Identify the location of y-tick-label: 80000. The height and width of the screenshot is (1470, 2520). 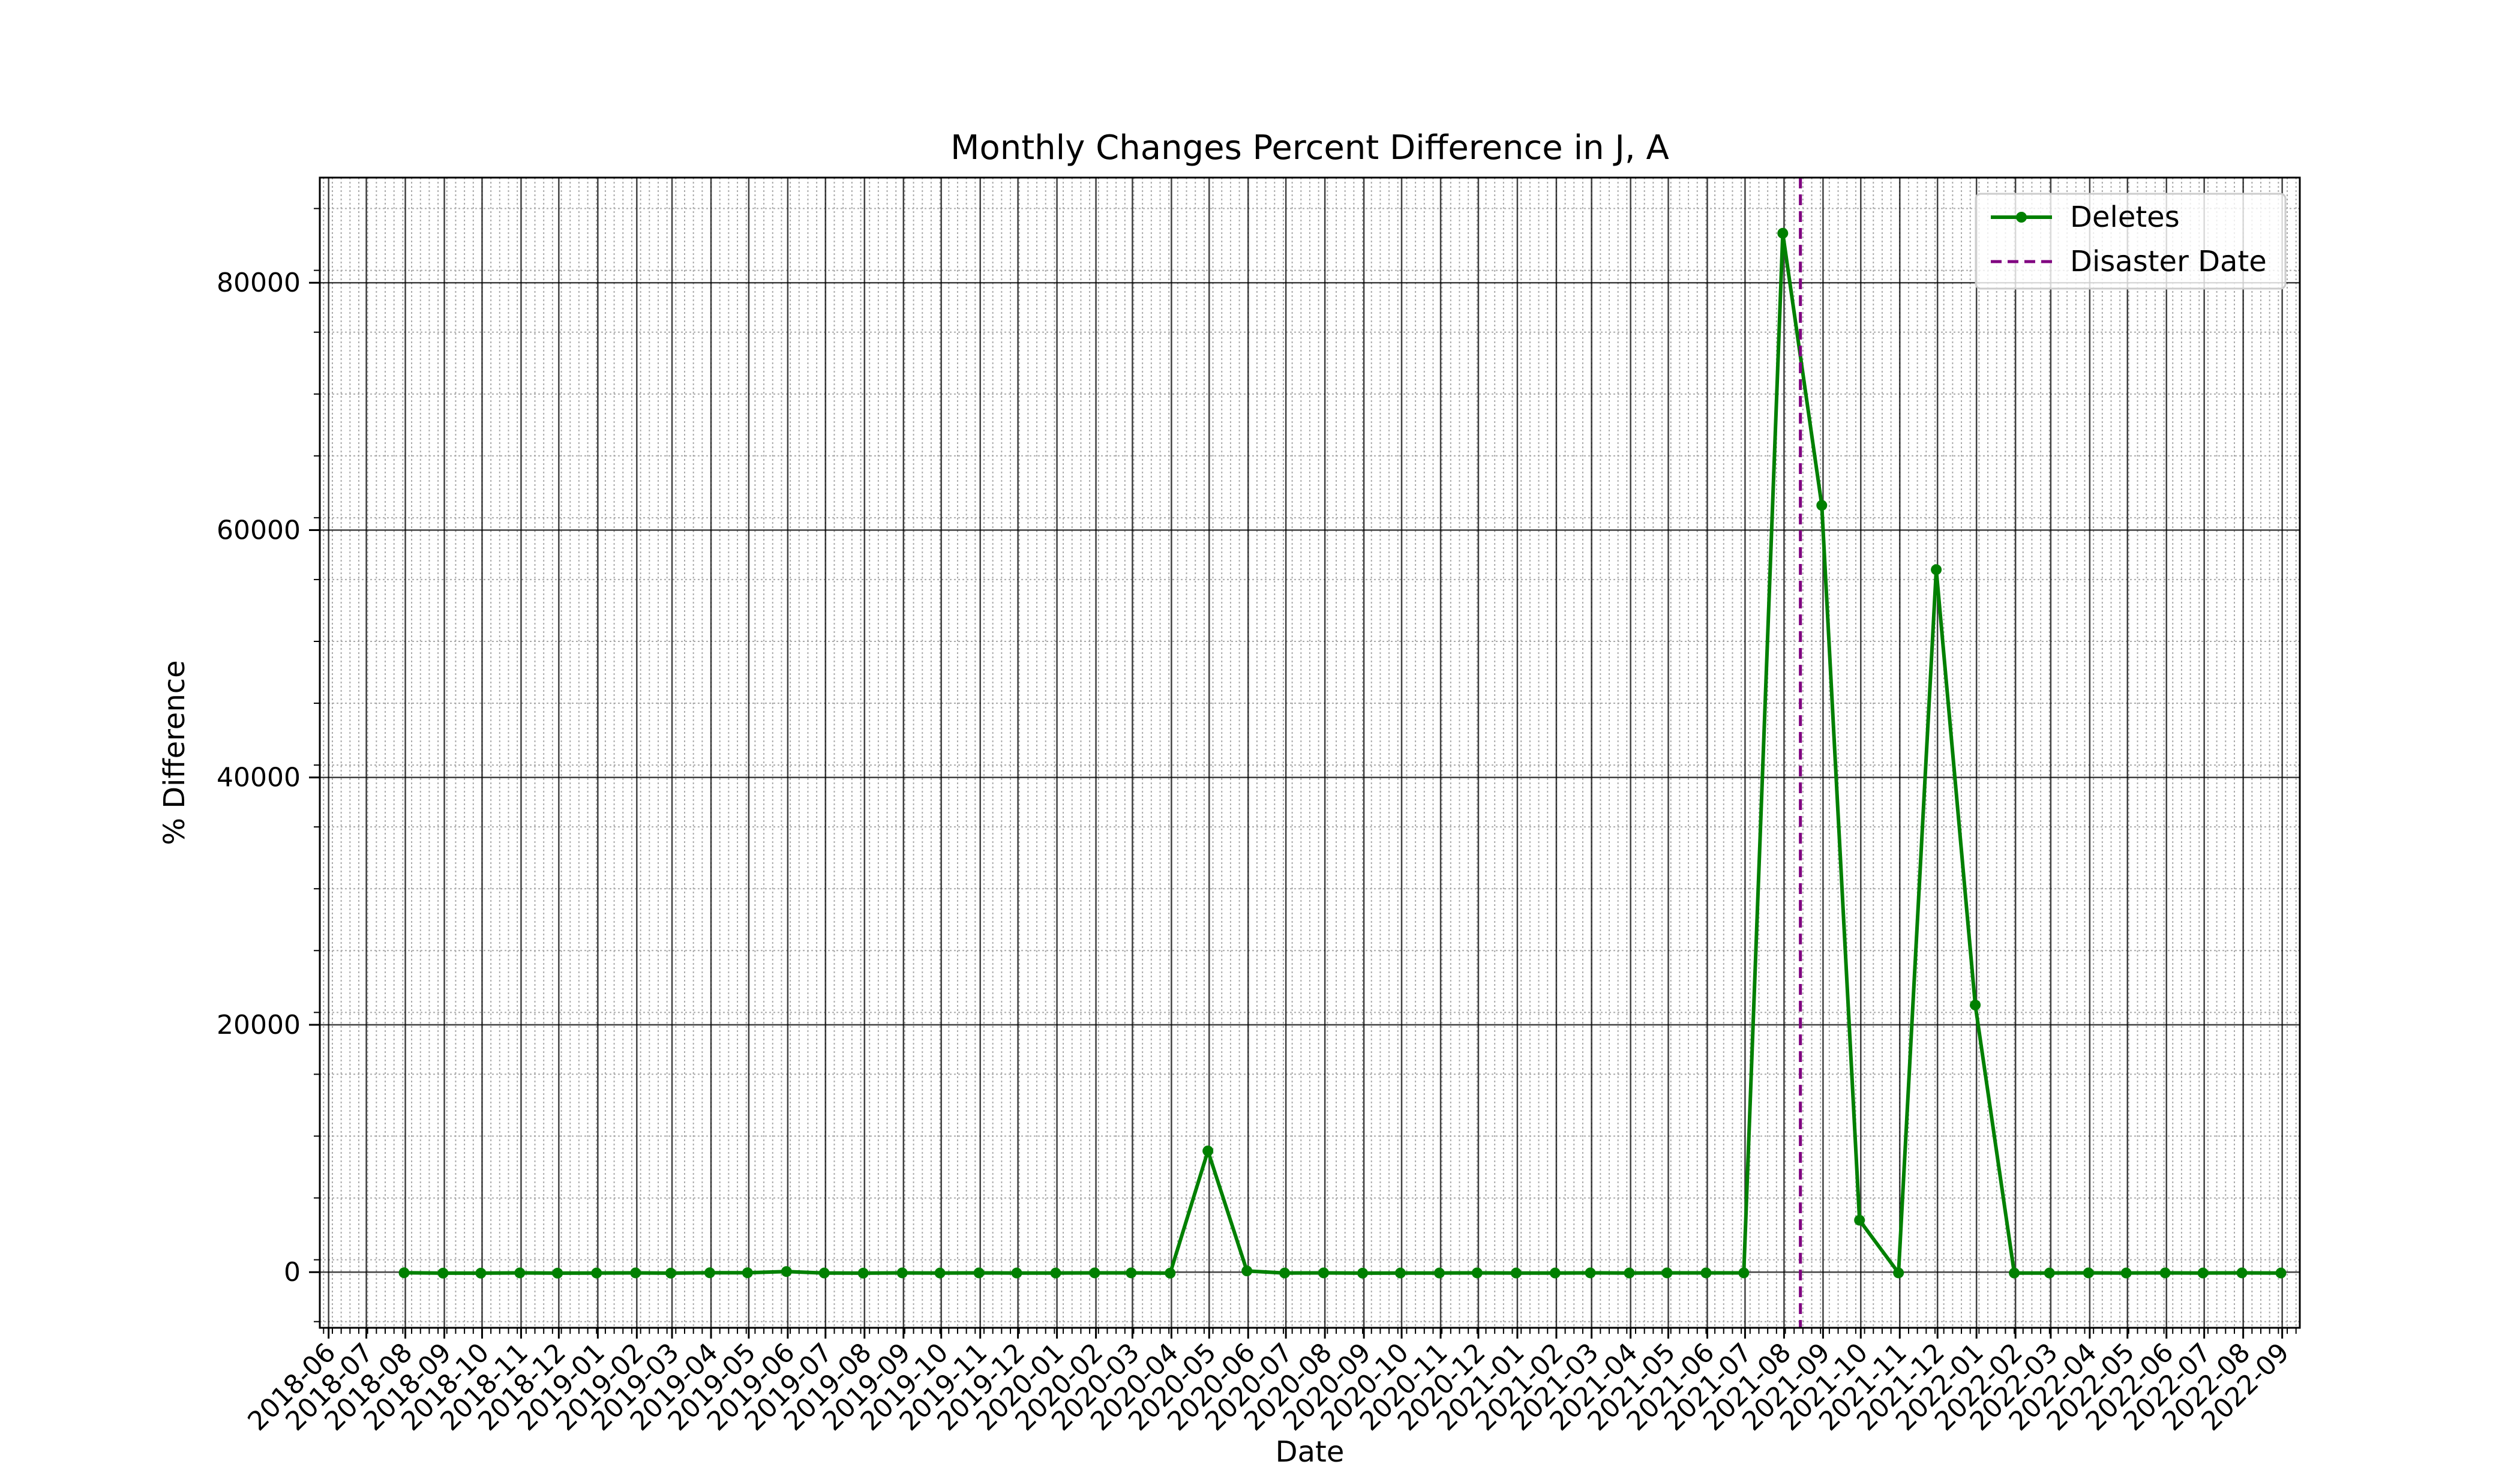
(259, 283).